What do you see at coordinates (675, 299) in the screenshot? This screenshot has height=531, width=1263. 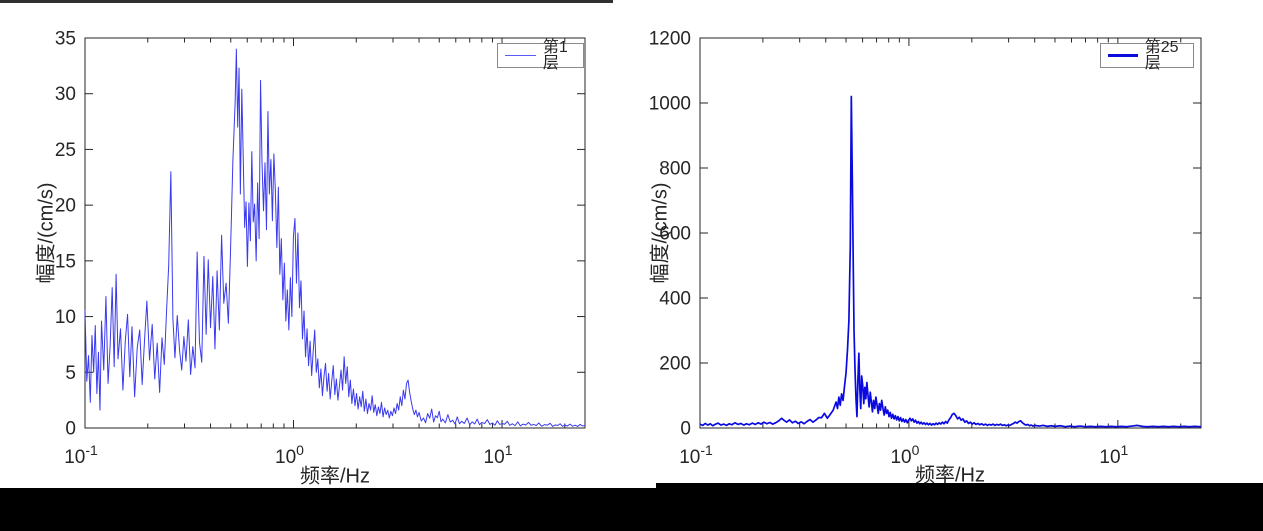 I see `y-tick-label: 400` at bounding box center [675, 299].